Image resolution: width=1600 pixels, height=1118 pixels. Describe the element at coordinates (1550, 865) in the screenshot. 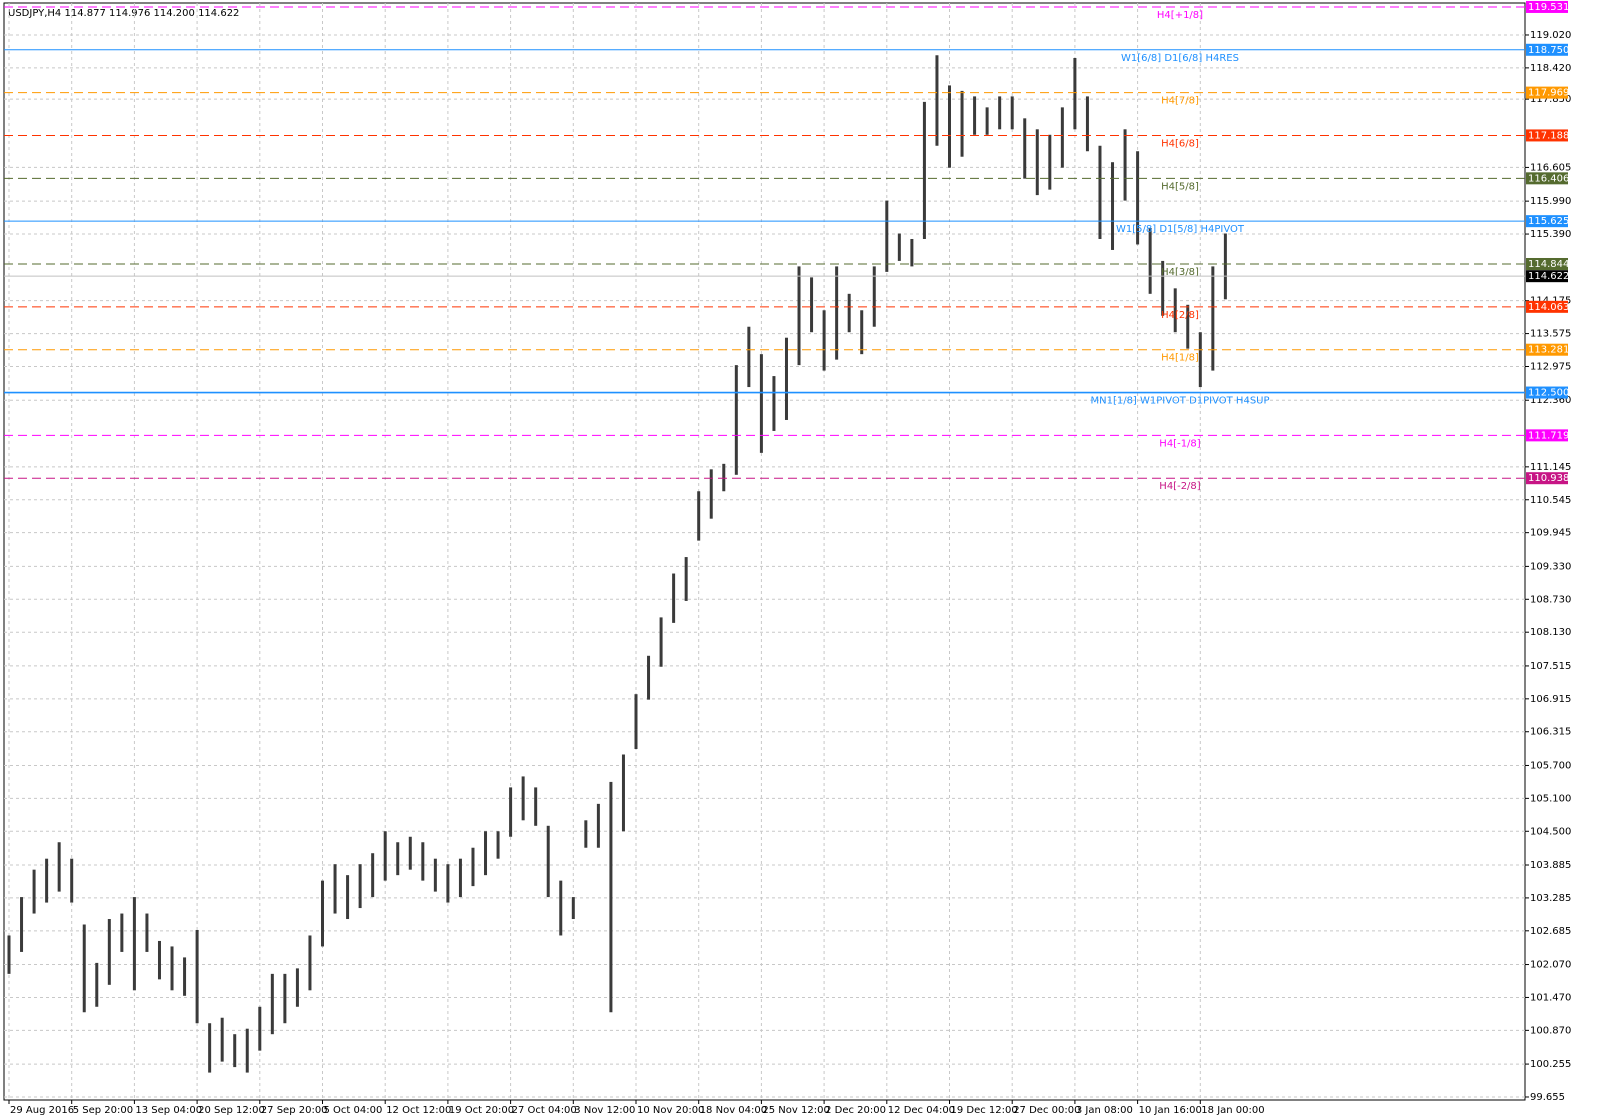

I see `y-tick-label: 103.885` at that location.